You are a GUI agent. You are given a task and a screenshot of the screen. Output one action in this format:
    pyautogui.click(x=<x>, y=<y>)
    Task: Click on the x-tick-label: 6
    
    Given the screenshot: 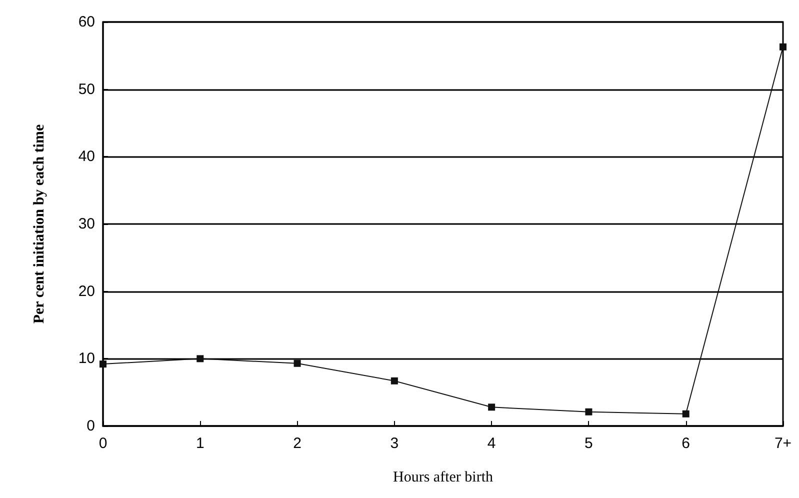 What is the action you would take?
    pyautogui.click(x=686, y=443)
    